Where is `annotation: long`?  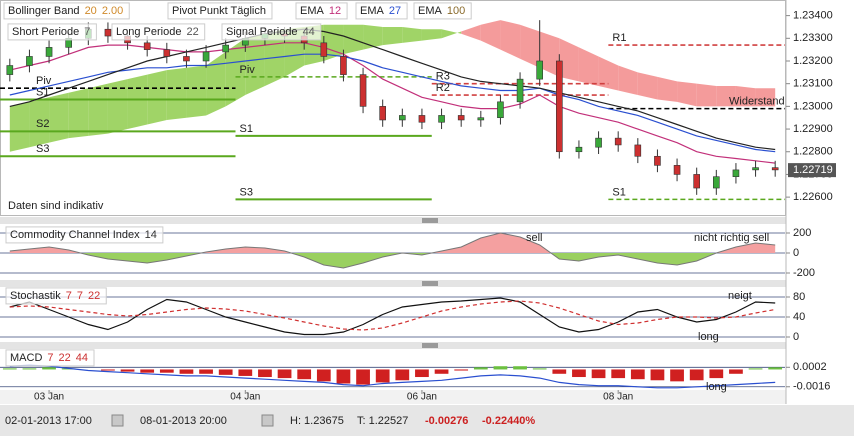
annotation: long is located at coordinates (716, 387).